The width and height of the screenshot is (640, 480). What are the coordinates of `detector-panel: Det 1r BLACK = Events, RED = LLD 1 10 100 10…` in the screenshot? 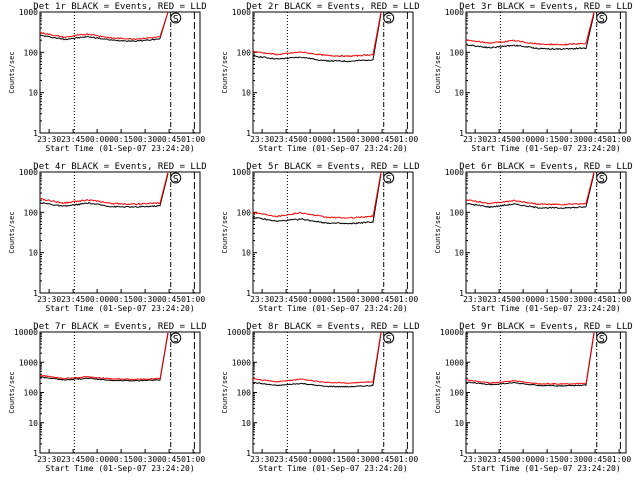 It's located at (107, 77).